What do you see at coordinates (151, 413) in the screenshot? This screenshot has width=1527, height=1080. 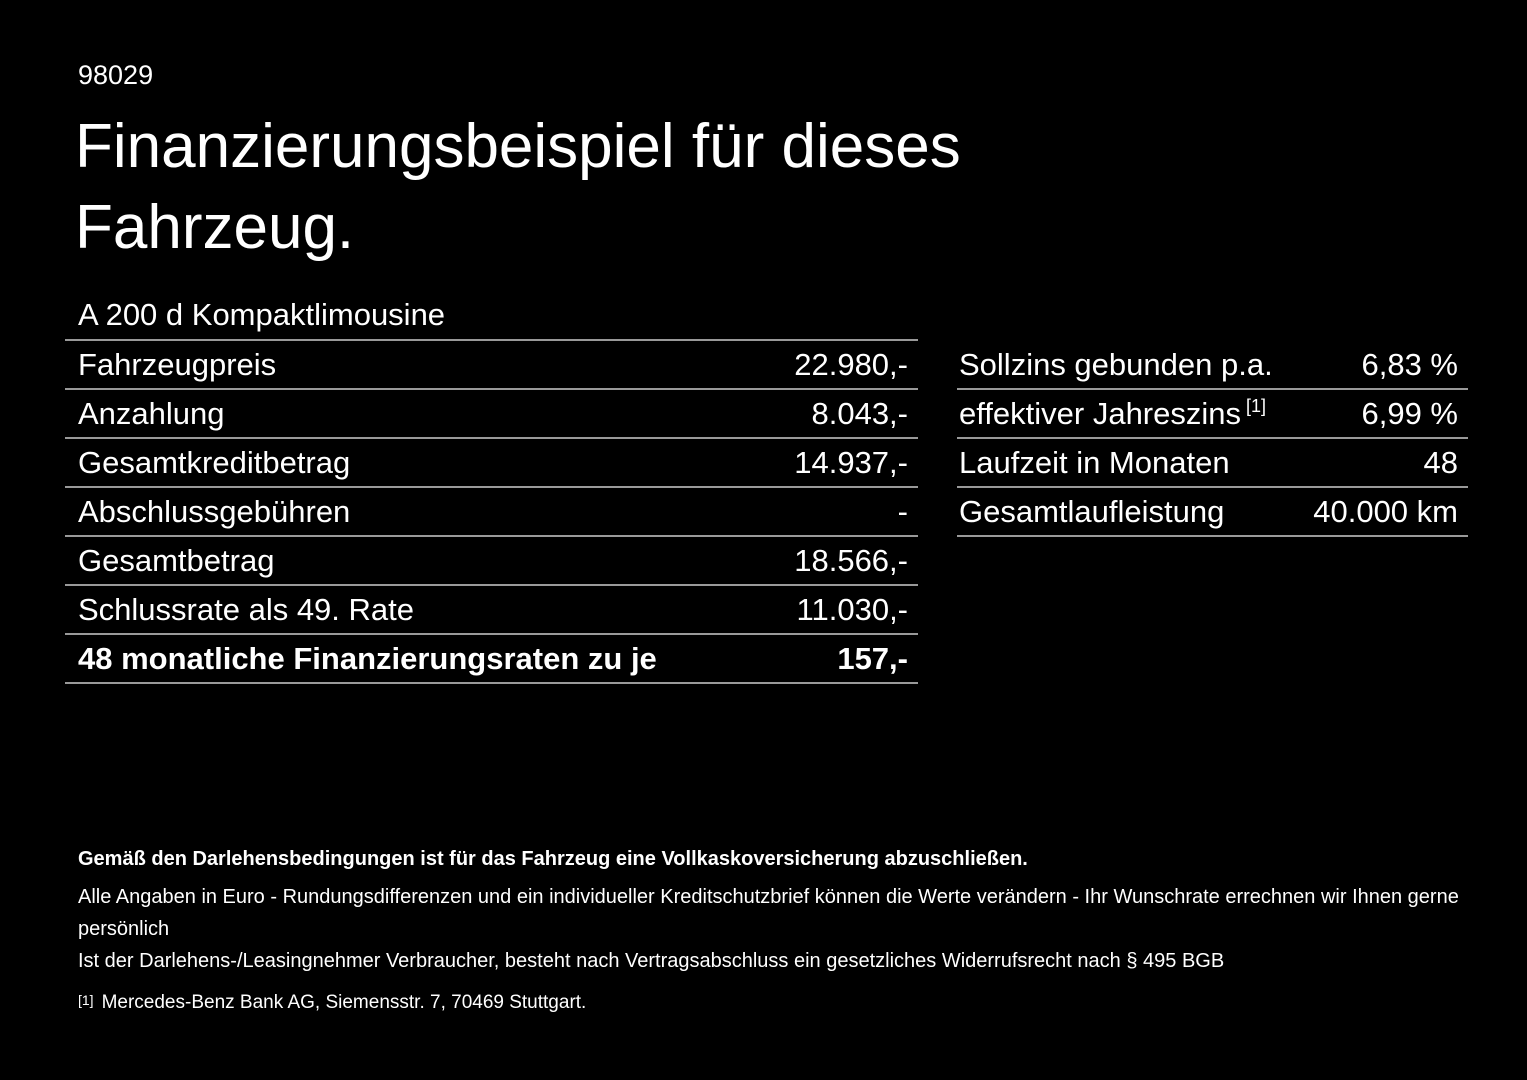 I see `row-label: Anzahlung` at bounding box center [151, 413].